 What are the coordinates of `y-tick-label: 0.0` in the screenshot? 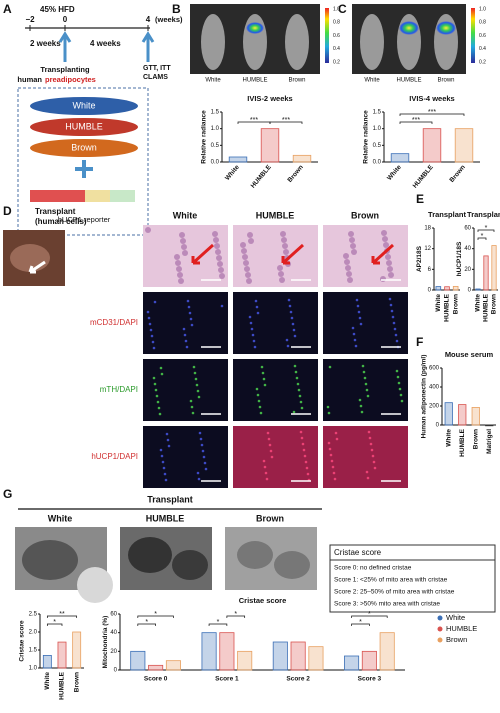 It's located at (377, 163).